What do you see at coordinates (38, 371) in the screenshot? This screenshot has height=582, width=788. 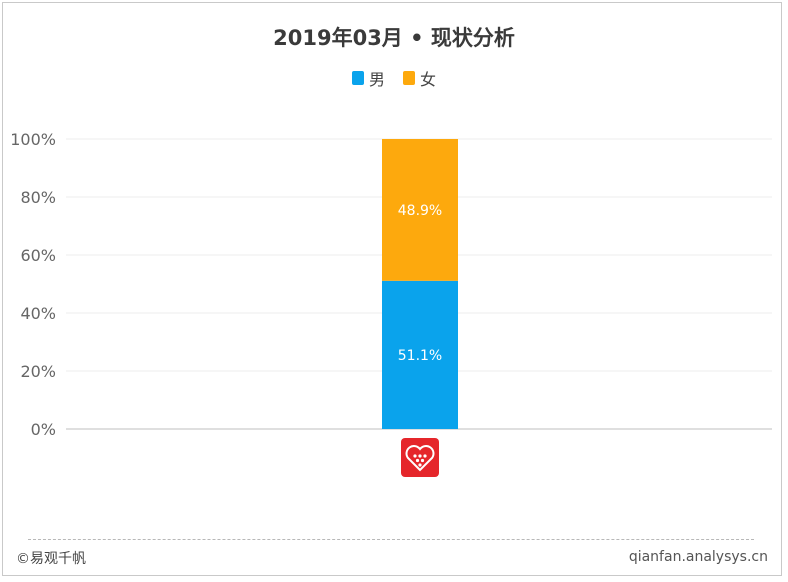 I see `y-tick-label: 20%` at bounding box center [38, 371].